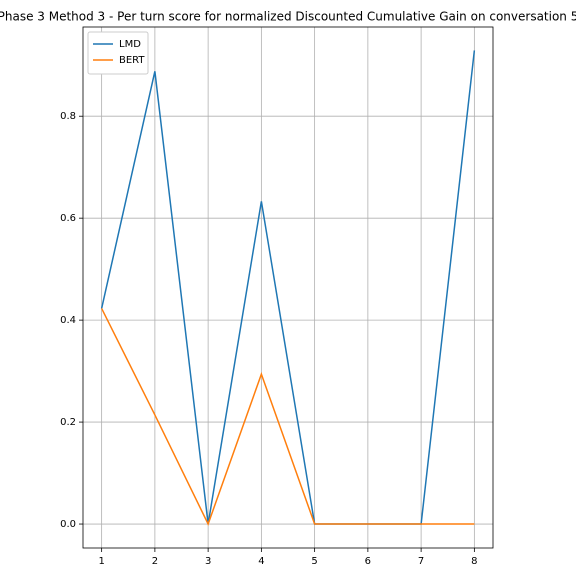 The width and height of the screenshot is (576, 576). Describe the element at coordinates (68, 524) in the screenshot. I see `y-tick-label: 0.0` at that location.